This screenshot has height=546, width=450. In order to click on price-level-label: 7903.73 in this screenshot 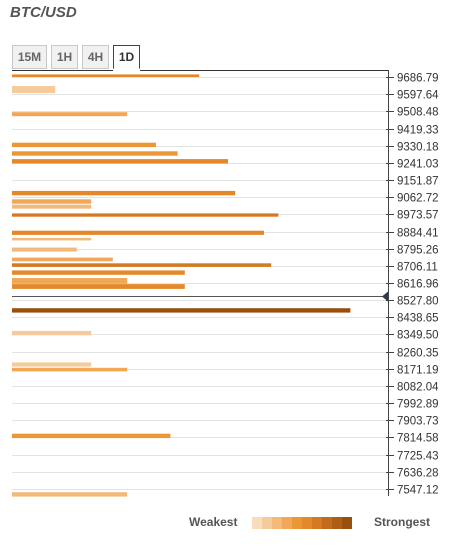, I will do `click(418, 422)`.